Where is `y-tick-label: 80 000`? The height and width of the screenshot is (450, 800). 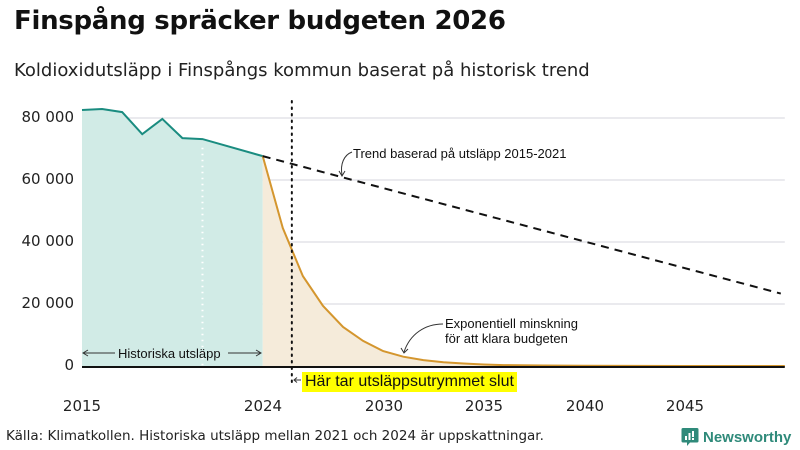
y-tick-label: 80 000 is located at coordinates (48, 117).